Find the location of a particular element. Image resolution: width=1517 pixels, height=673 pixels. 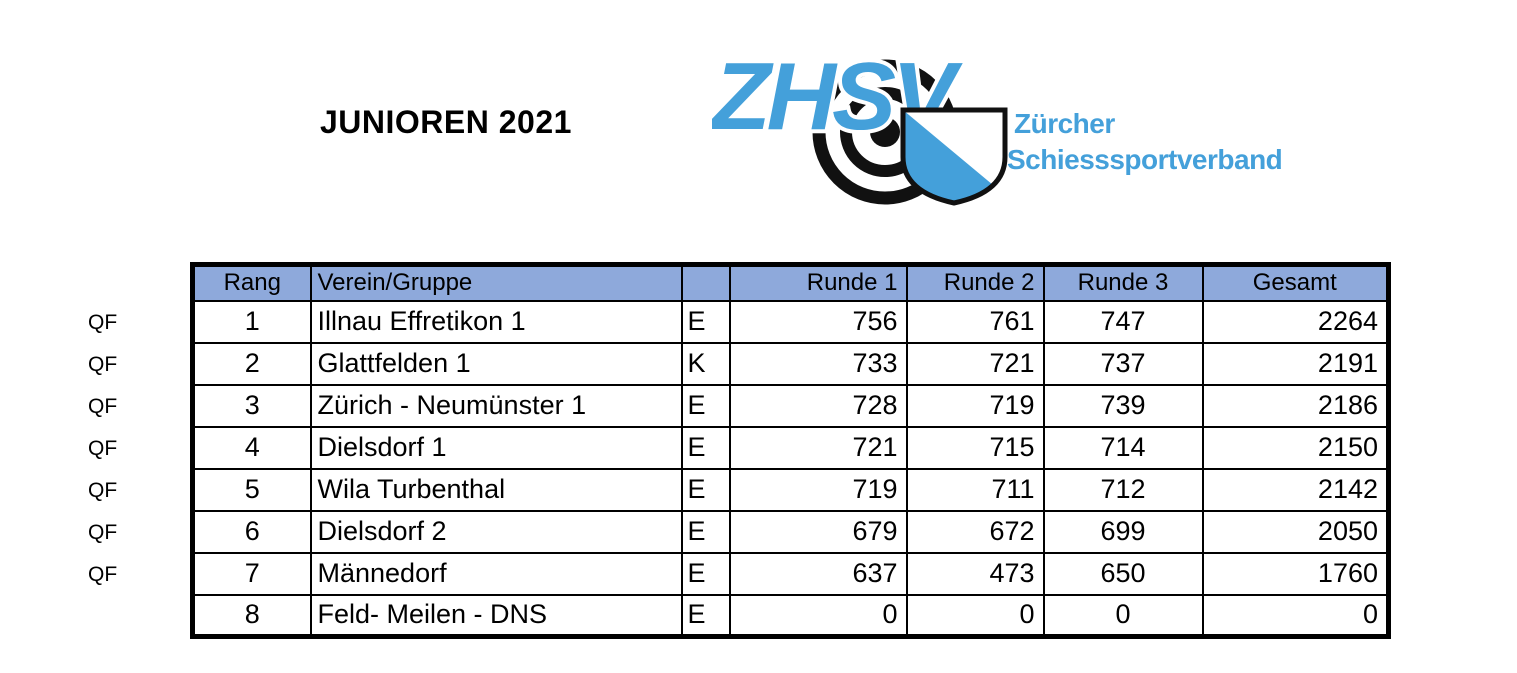

gesamt-cell: 2050 is located at coordinates (1295, 531).